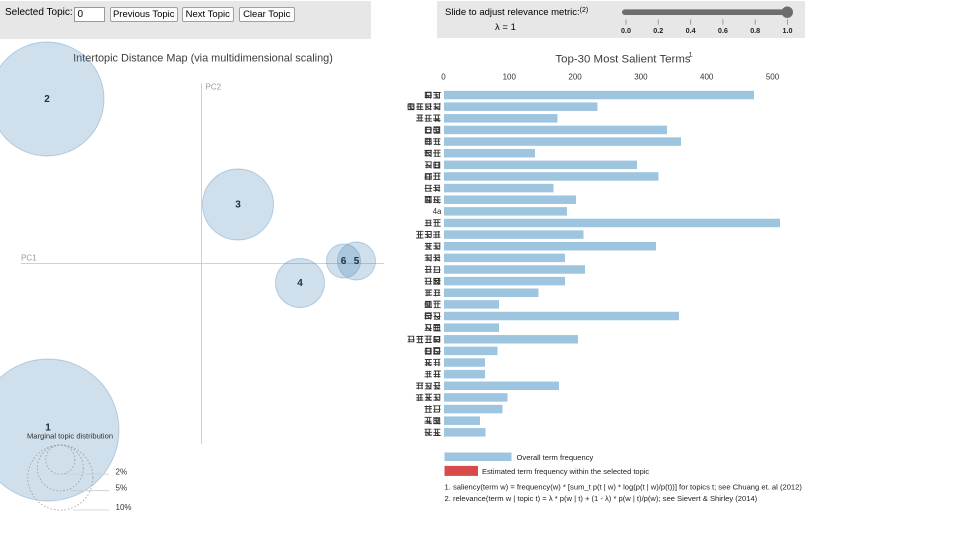 This screenshot has height=546, width=958. Describe the element at coordinates (214, 87) in the screenshot. I see `svg-text: PC2` at that location.